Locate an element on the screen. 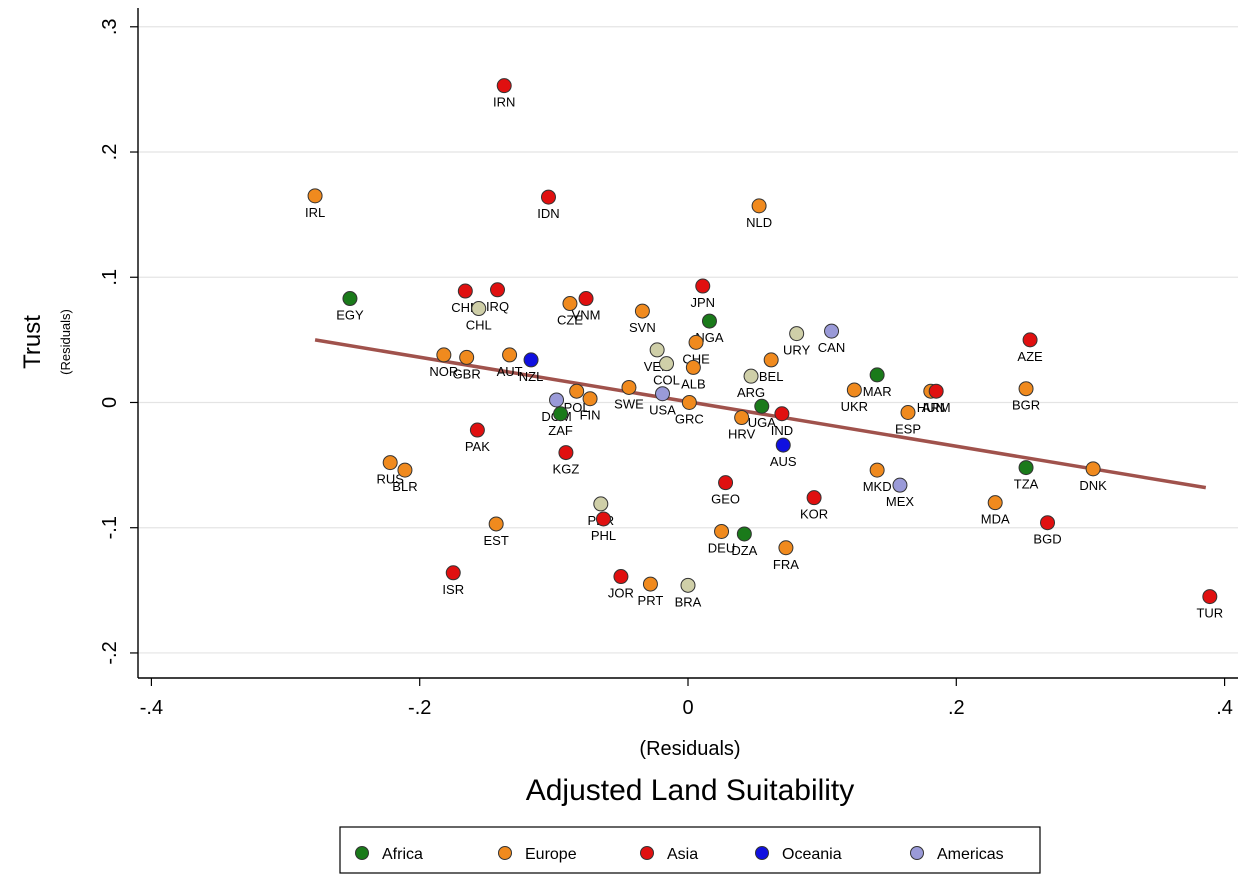 The width and height of the screenshot is (1246, 876). y-tick-label: -.1 is located at coordinates (110, 527).